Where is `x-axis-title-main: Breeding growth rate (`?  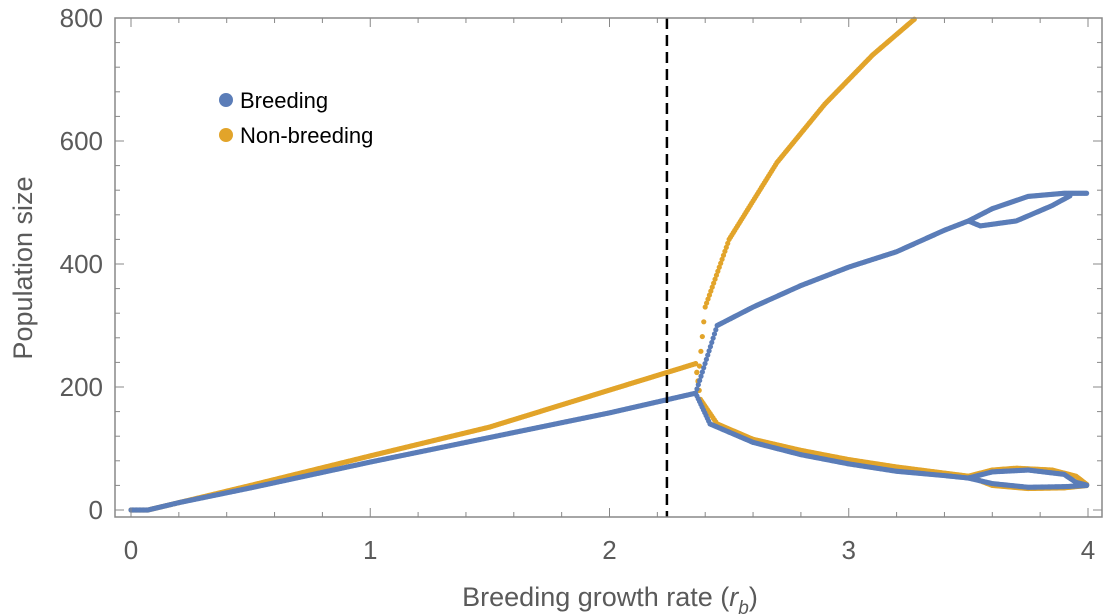
x-axis-title-main: Breeding growth rate ( is located at coordinates (595, 597).